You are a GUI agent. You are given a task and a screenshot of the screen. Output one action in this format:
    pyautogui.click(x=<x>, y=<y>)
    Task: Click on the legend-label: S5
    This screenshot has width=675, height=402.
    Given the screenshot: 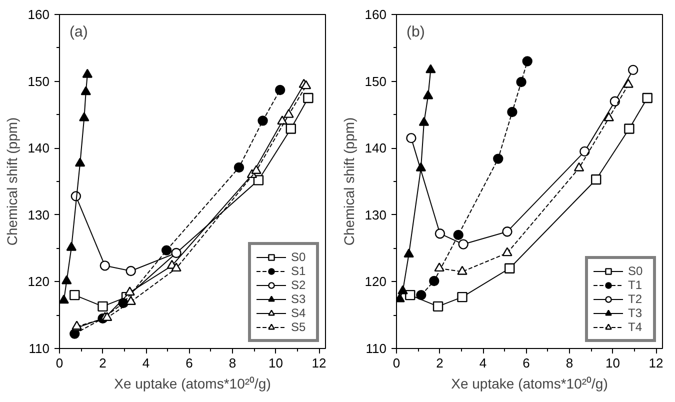 What is the action you would take?
    pyautogui.click(x=299, y=327)
    